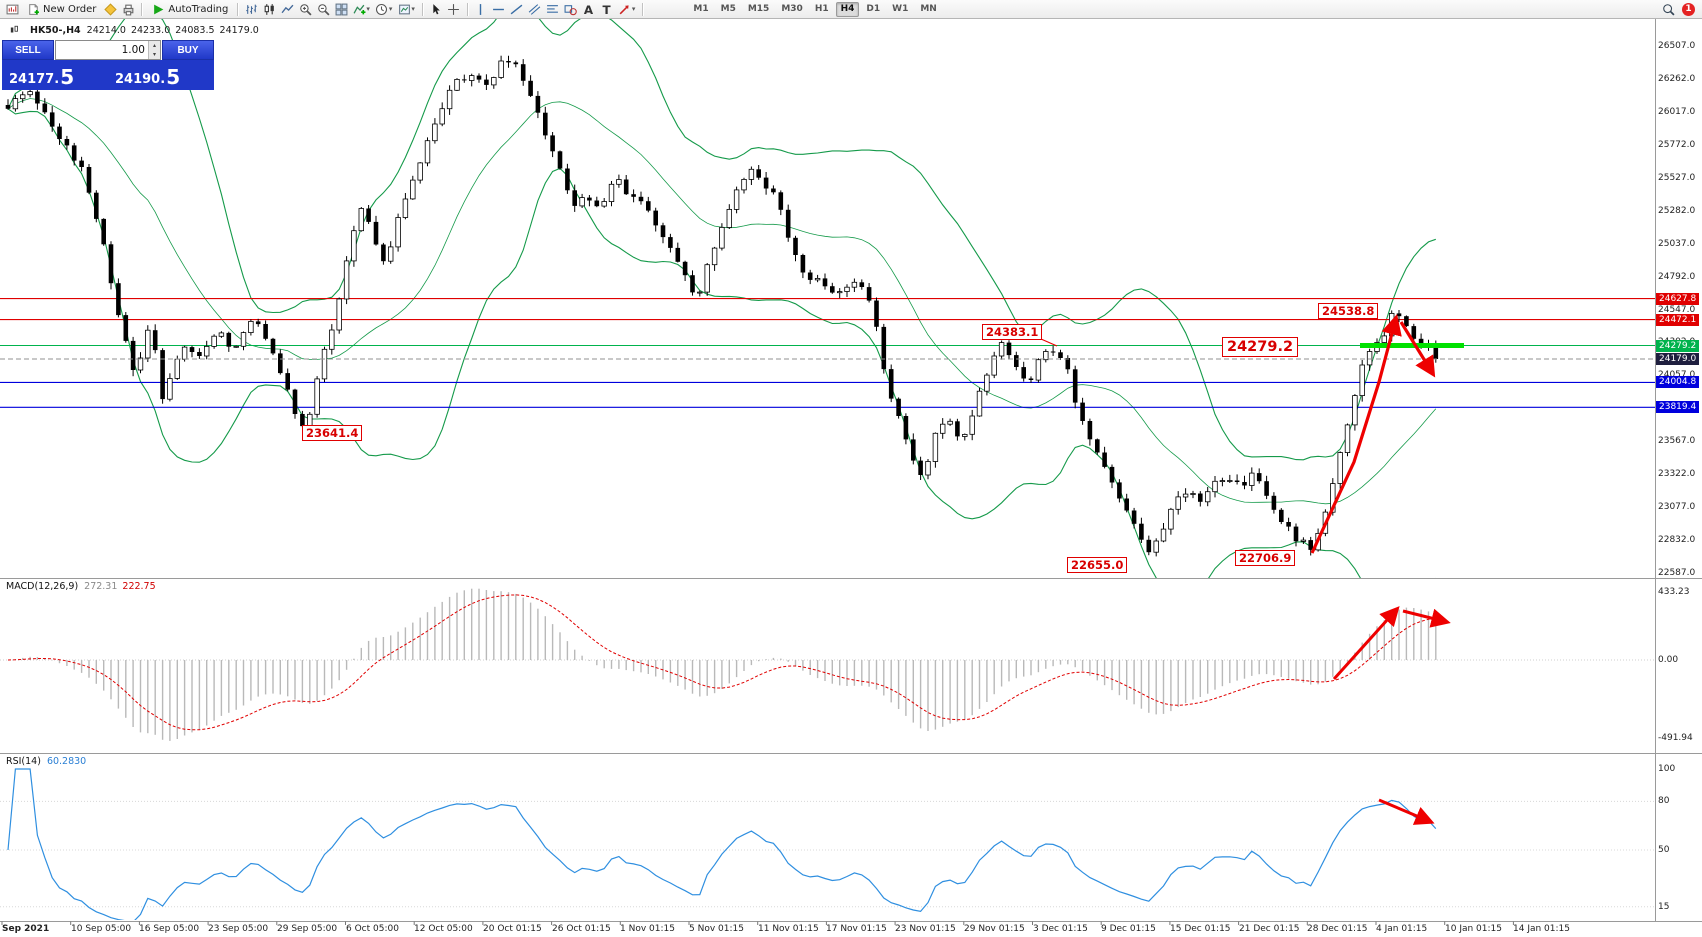 The width and height of the screenshot is (1702, 937). Describe the element at coordinates (251, 9) in the screenshot. I see `bar-chart-icon` at that location.